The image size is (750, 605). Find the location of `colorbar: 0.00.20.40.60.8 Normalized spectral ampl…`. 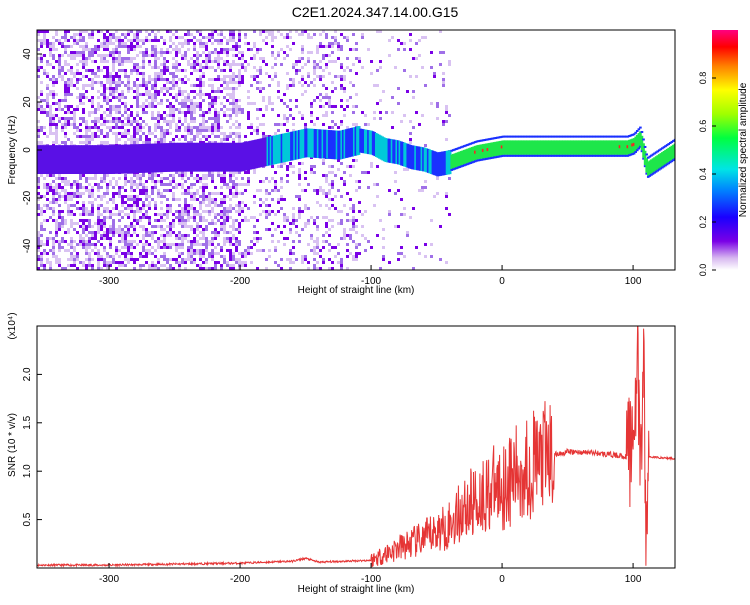

colorbar: 0.00.20.40.60.8 Normalized spectral ampl… is located at coordinates (723, 153).